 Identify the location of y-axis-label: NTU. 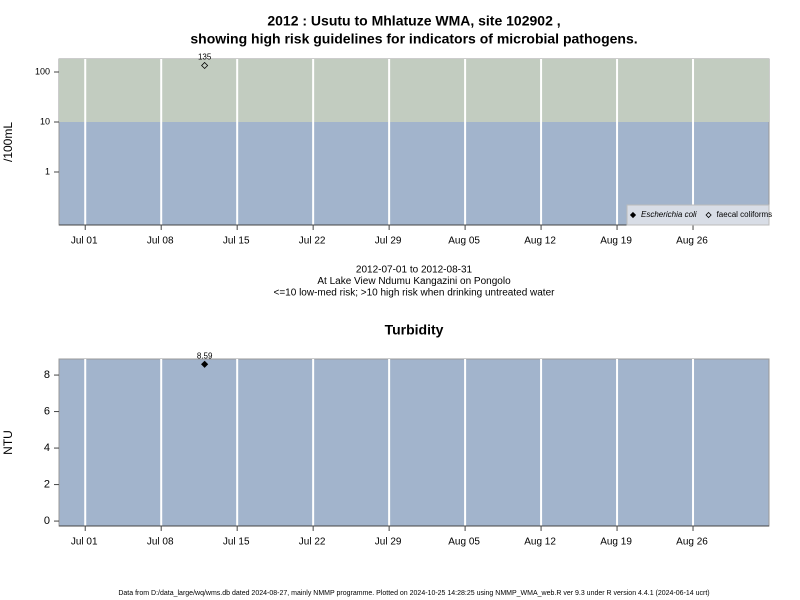
(8, 442).